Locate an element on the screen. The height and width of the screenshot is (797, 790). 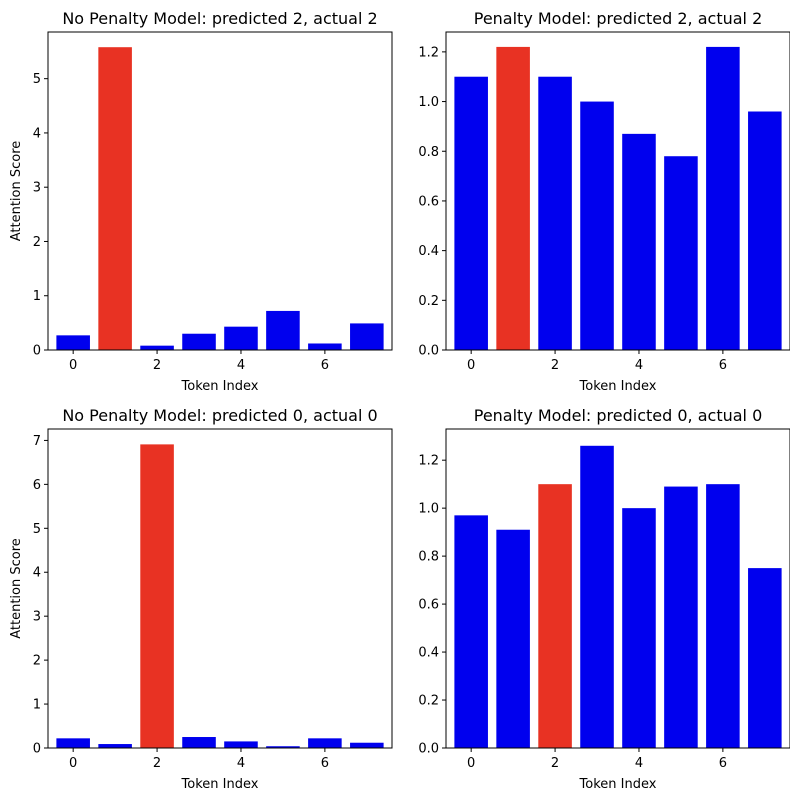
subplot-title: Penalty Model: predicted 0, actual 0 is located at coordinates (618, 415).